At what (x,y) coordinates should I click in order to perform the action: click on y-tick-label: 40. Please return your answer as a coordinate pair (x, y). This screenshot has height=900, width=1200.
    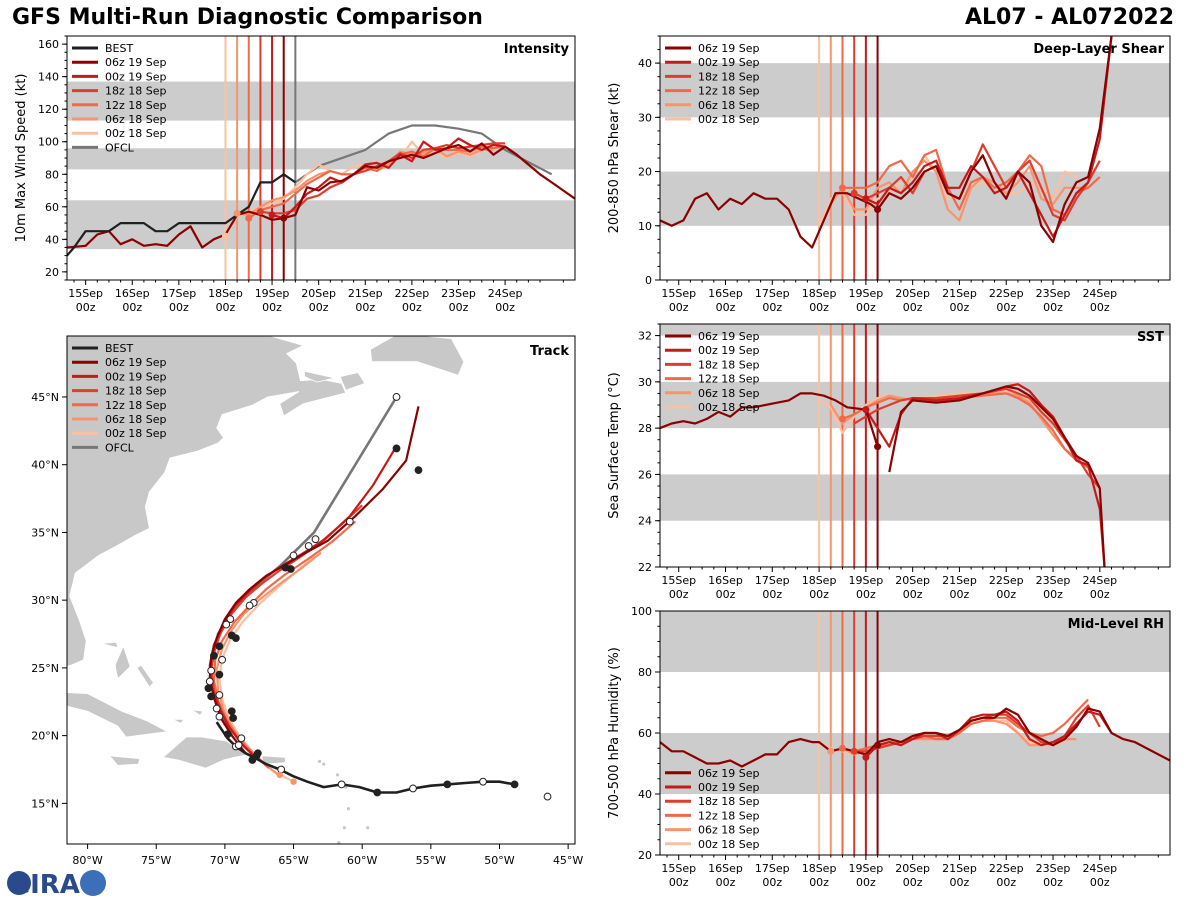
    Looking at the image, I should click on (645, 794).